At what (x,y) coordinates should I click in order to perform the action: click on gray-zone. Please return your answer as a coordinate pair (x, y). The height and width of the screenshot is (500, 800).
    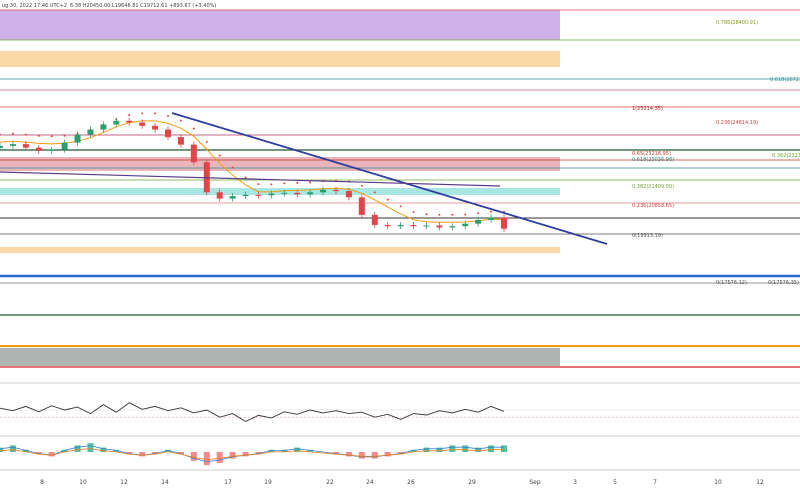
    Looking at the image, I should click on (280, 357).